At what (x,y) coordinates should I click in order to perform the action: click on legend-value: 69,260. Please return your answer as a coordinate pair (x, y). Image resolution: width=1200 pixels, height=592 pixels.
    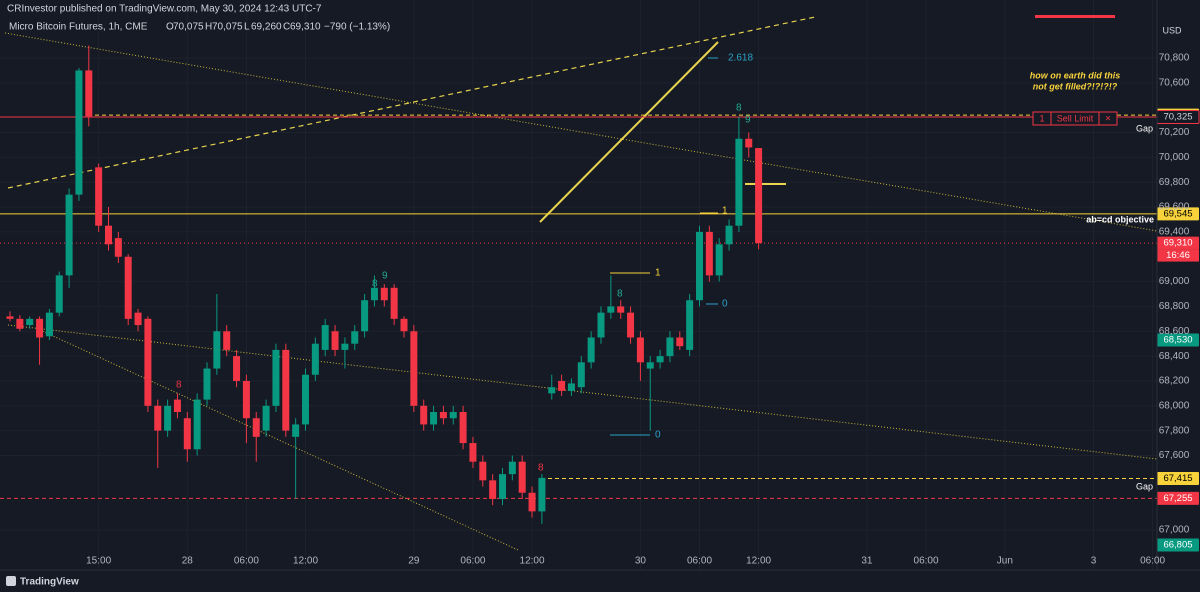
    Looking at the image, I should click on (266, 27).